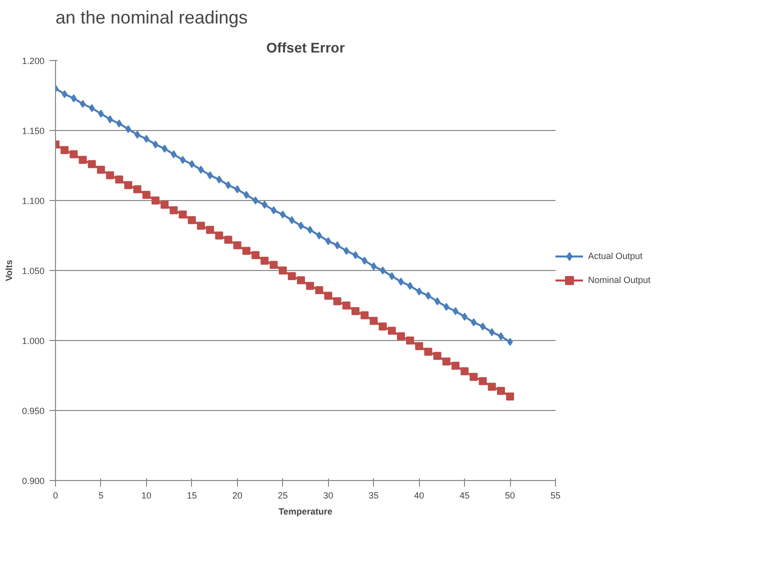 This screenshot has width=776, height=565. I want to click on x-tick-label: 0, so click(55, 495).